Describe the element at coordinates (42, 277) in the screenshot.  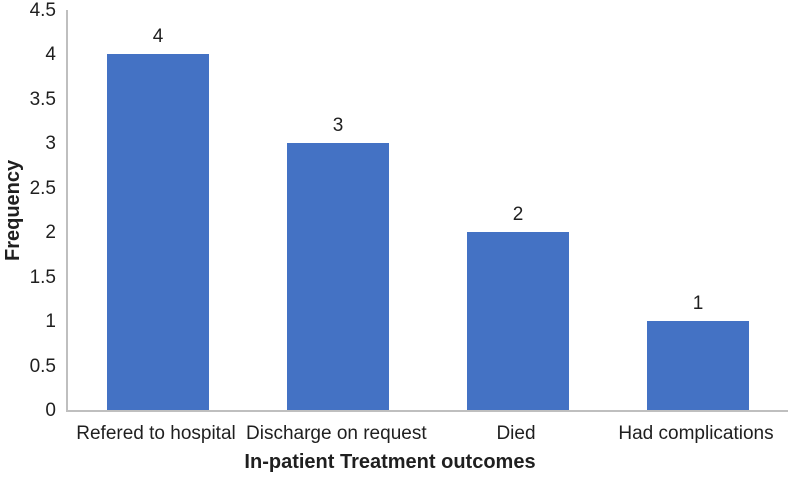
I see `y-tick-label: 1.5` at that location.